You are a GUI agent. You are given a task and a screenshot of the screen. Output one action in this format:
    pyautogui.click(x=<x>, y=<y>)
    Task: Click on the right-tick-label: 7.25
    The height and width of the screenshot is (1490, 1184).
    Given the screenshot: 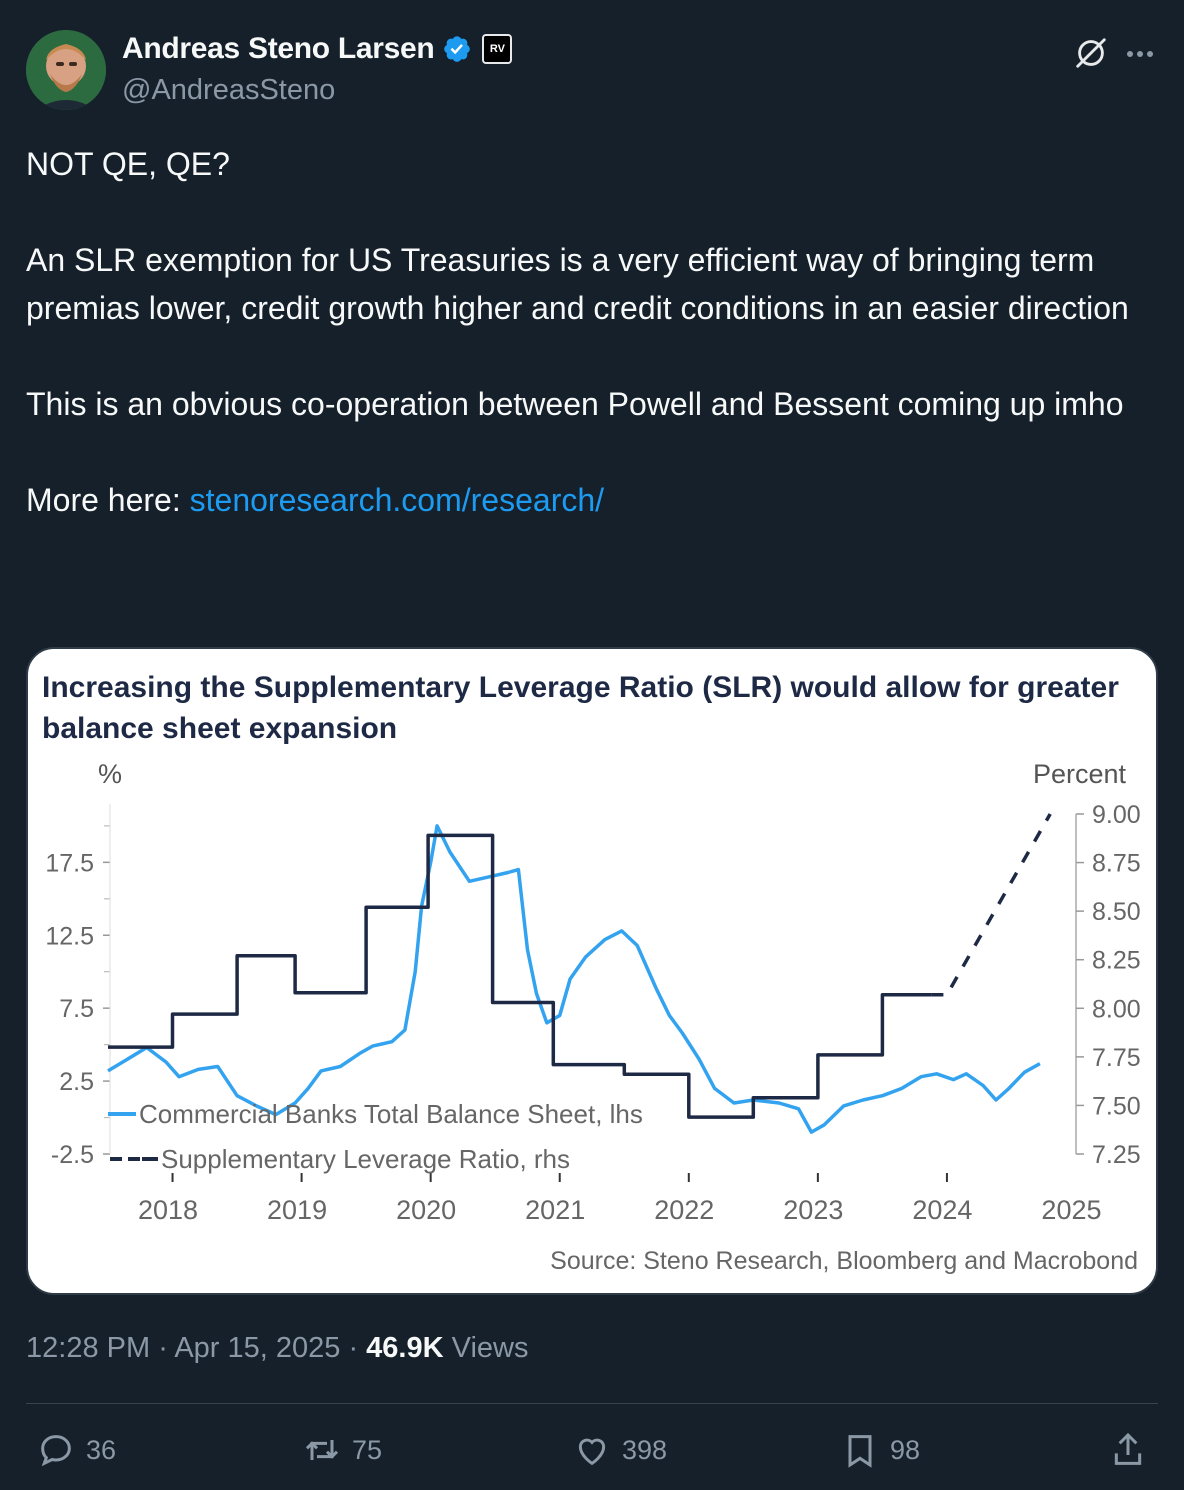 What is the action you would take?
    pyautogui.click(x=1116, y=1155)
    